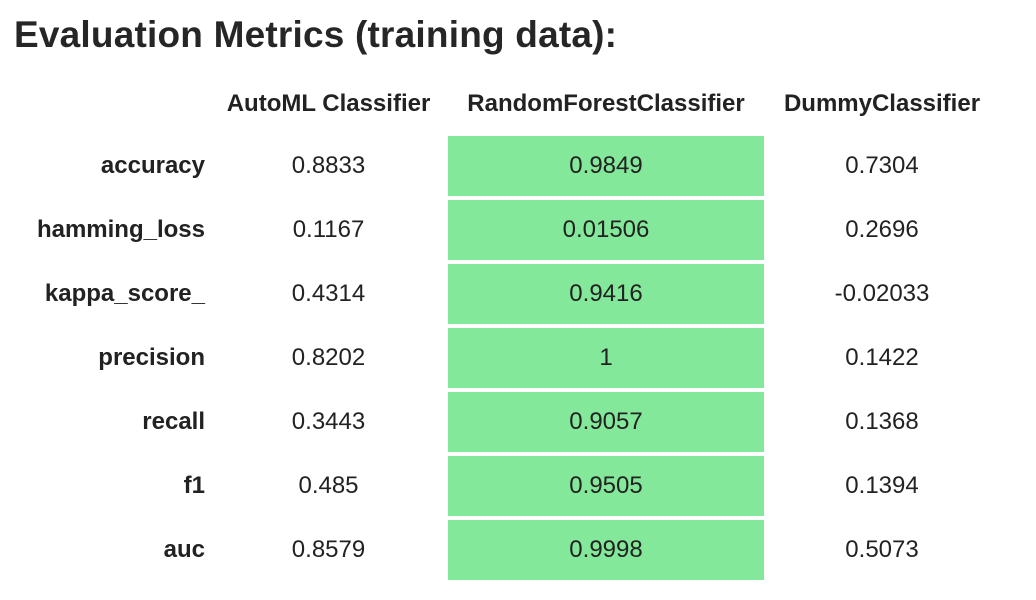  What do you see at coordinates (882, 357) in the screenshot?
I see `table-cell: 0.1422` at bounding box center [882, 357].